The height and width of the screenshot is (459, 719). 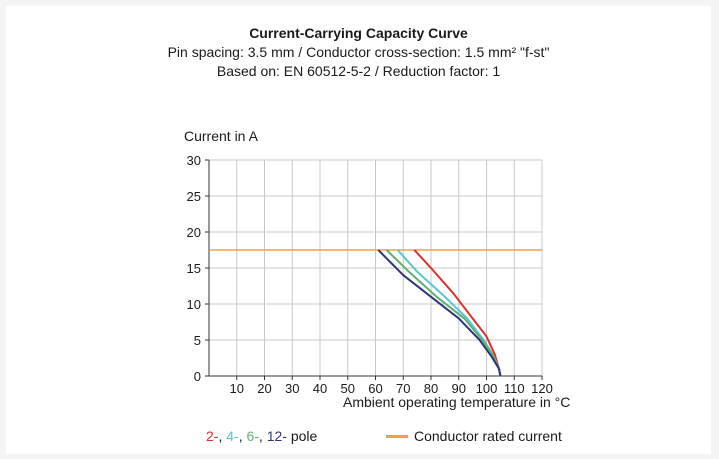 What do you see at coordinates (375, 388) in the screenshot?
I see `x-tick-label: 60` at bounding box center [375, 388].